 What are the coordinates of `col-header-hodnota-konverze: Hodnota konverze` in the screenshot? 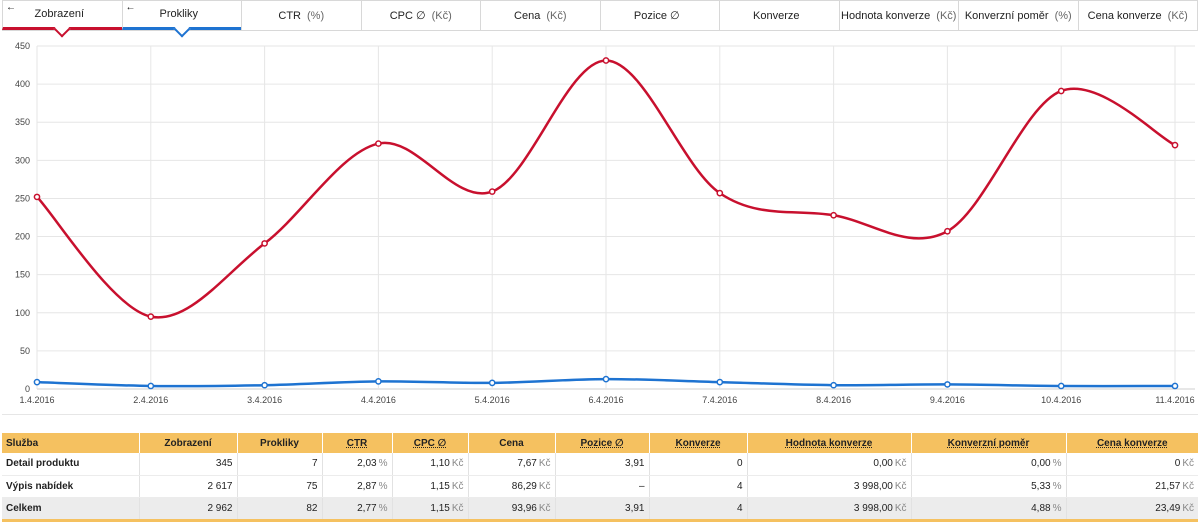 It's located at (828, 443).